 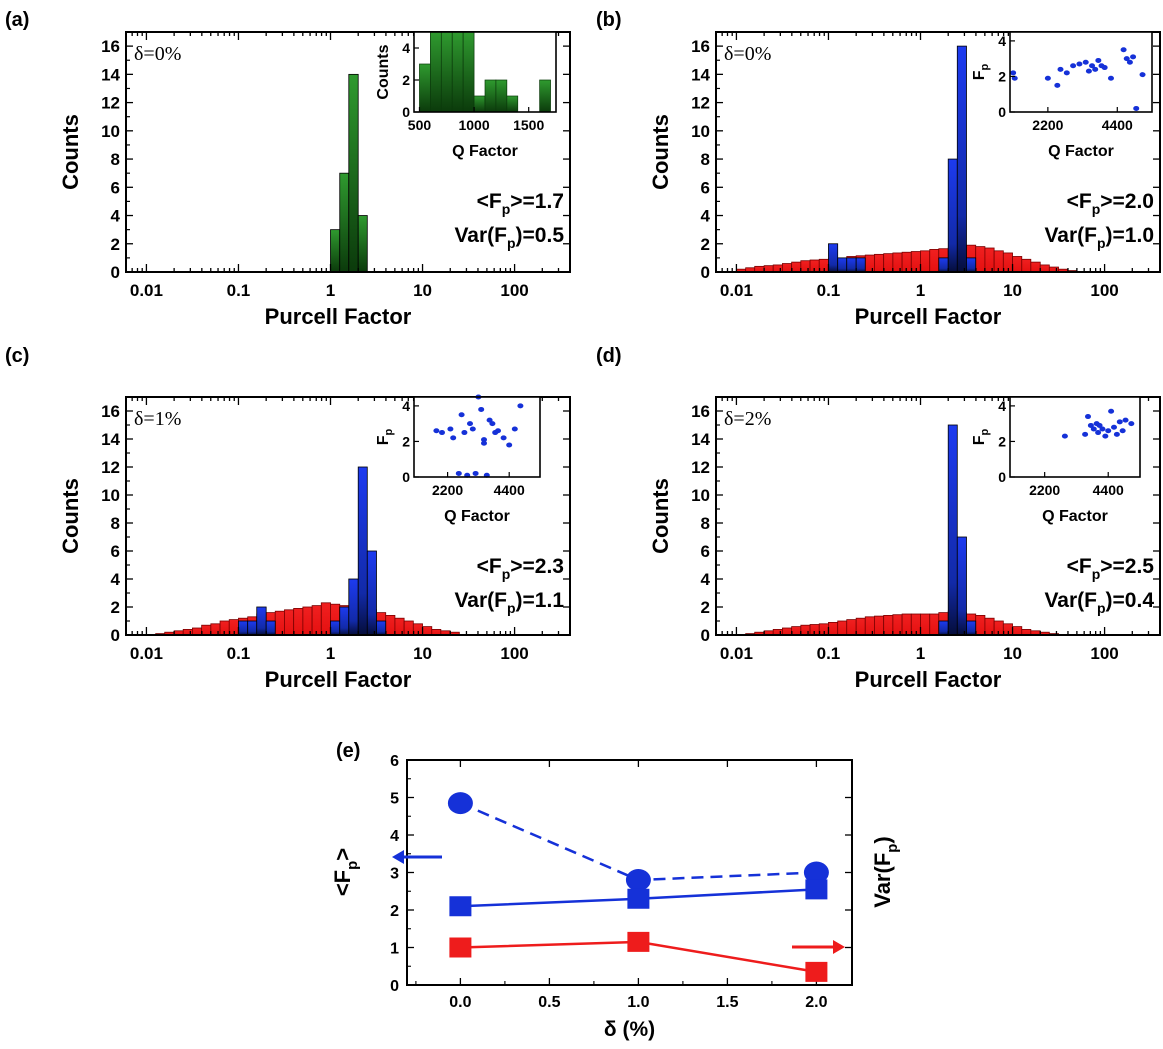 I want to click on x-tick-label: 0.0, so click(x=460, y=1002).